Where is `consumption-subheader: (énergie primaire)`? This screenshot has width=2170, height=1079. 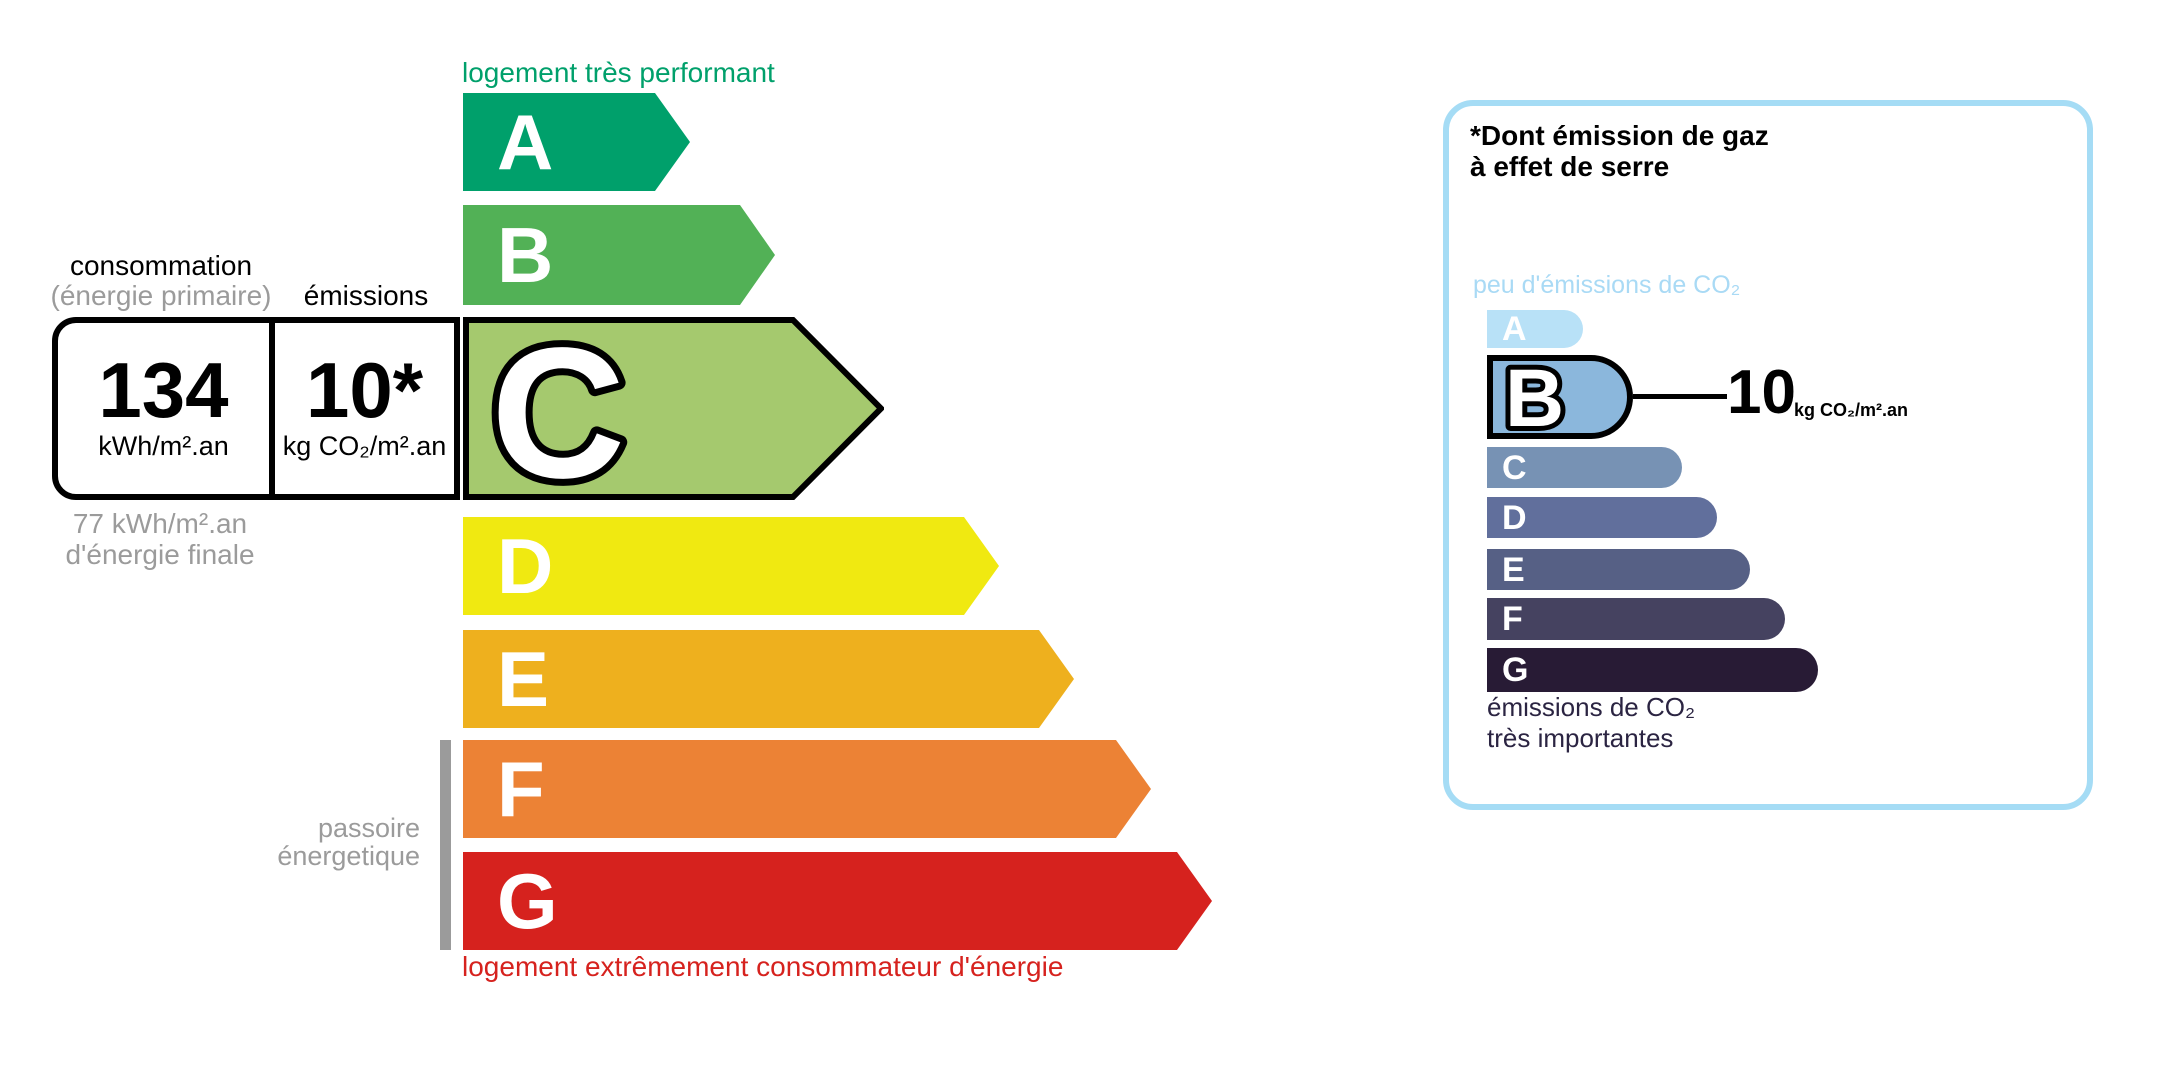 consumption-subheader: (énergie primaire) is located at coordinates (161, 295).